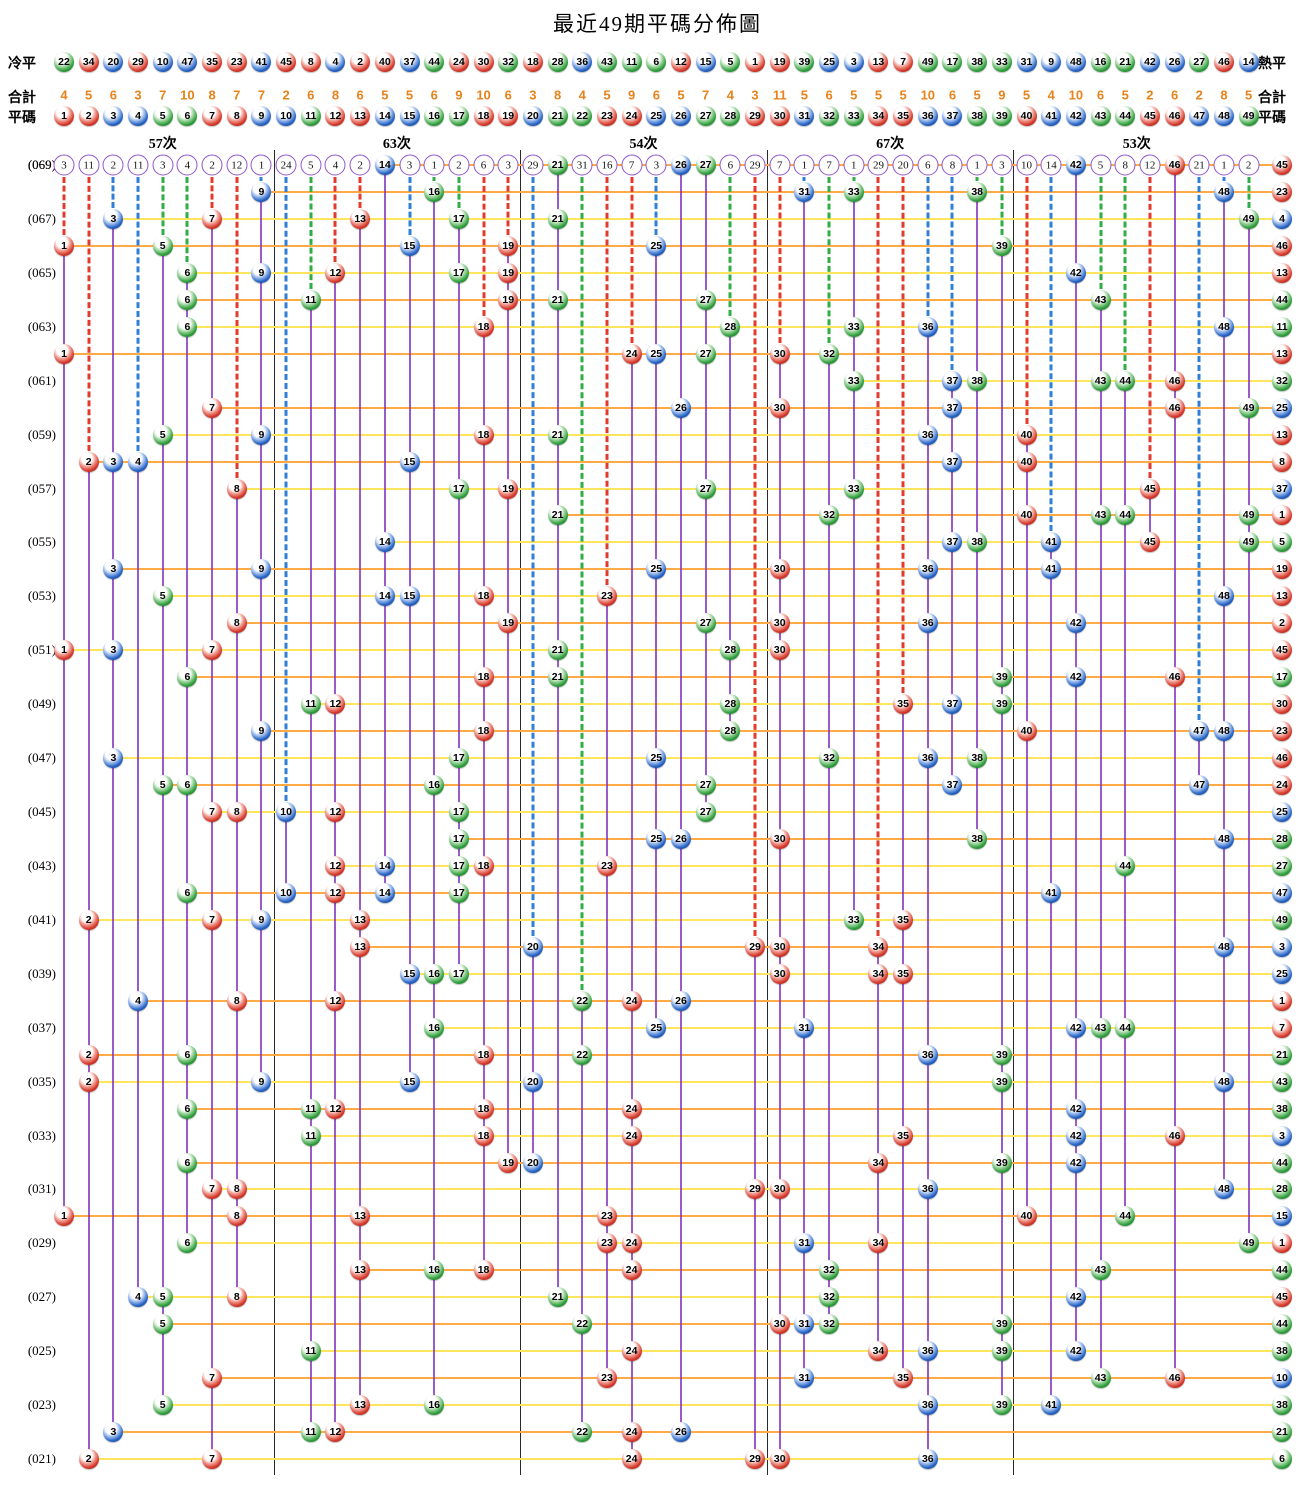 This screenshot has width=1315, height=1500. What do you see at coordinates (335, 165) in the screenshot?
I see `gap-count-circle: 4` at bounding box center [335, 165].